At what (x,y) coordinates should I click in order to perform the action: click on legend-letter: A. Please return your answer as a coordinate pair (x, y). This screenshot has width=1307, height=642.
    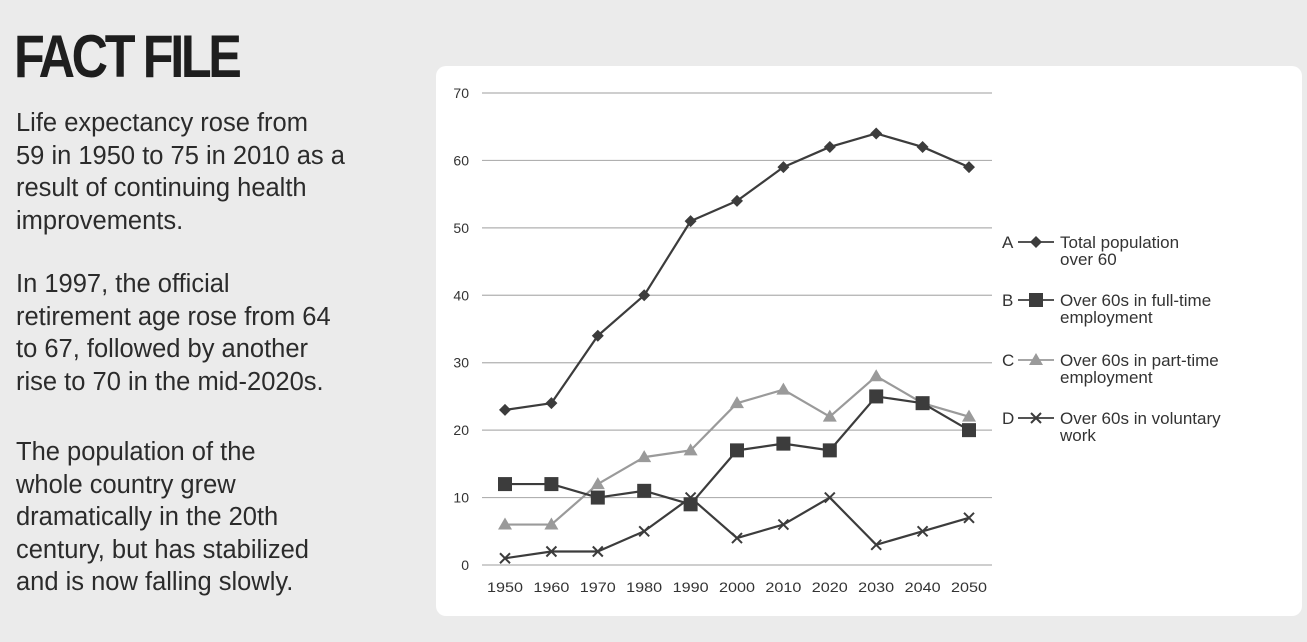
    Looking at the image, I should click on (1008, 242).